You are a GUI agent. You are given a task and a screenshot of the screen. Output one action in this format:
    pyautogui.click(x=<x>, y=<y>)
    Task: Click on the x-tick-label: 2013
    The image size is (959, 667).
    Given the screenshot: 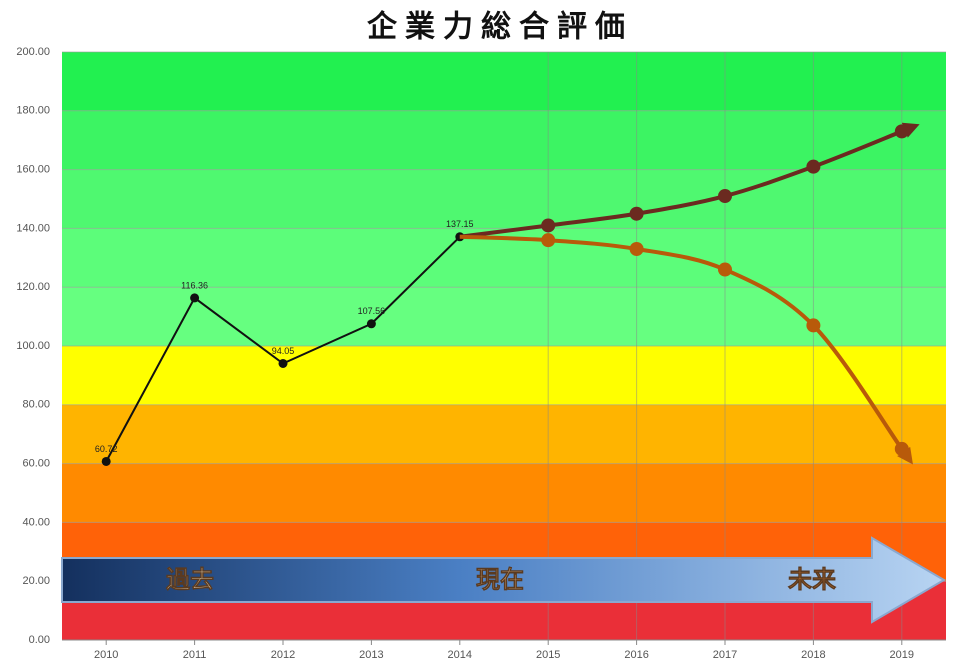 What is the action you would take?
    pyautogui.click(x=371, y=655)
    